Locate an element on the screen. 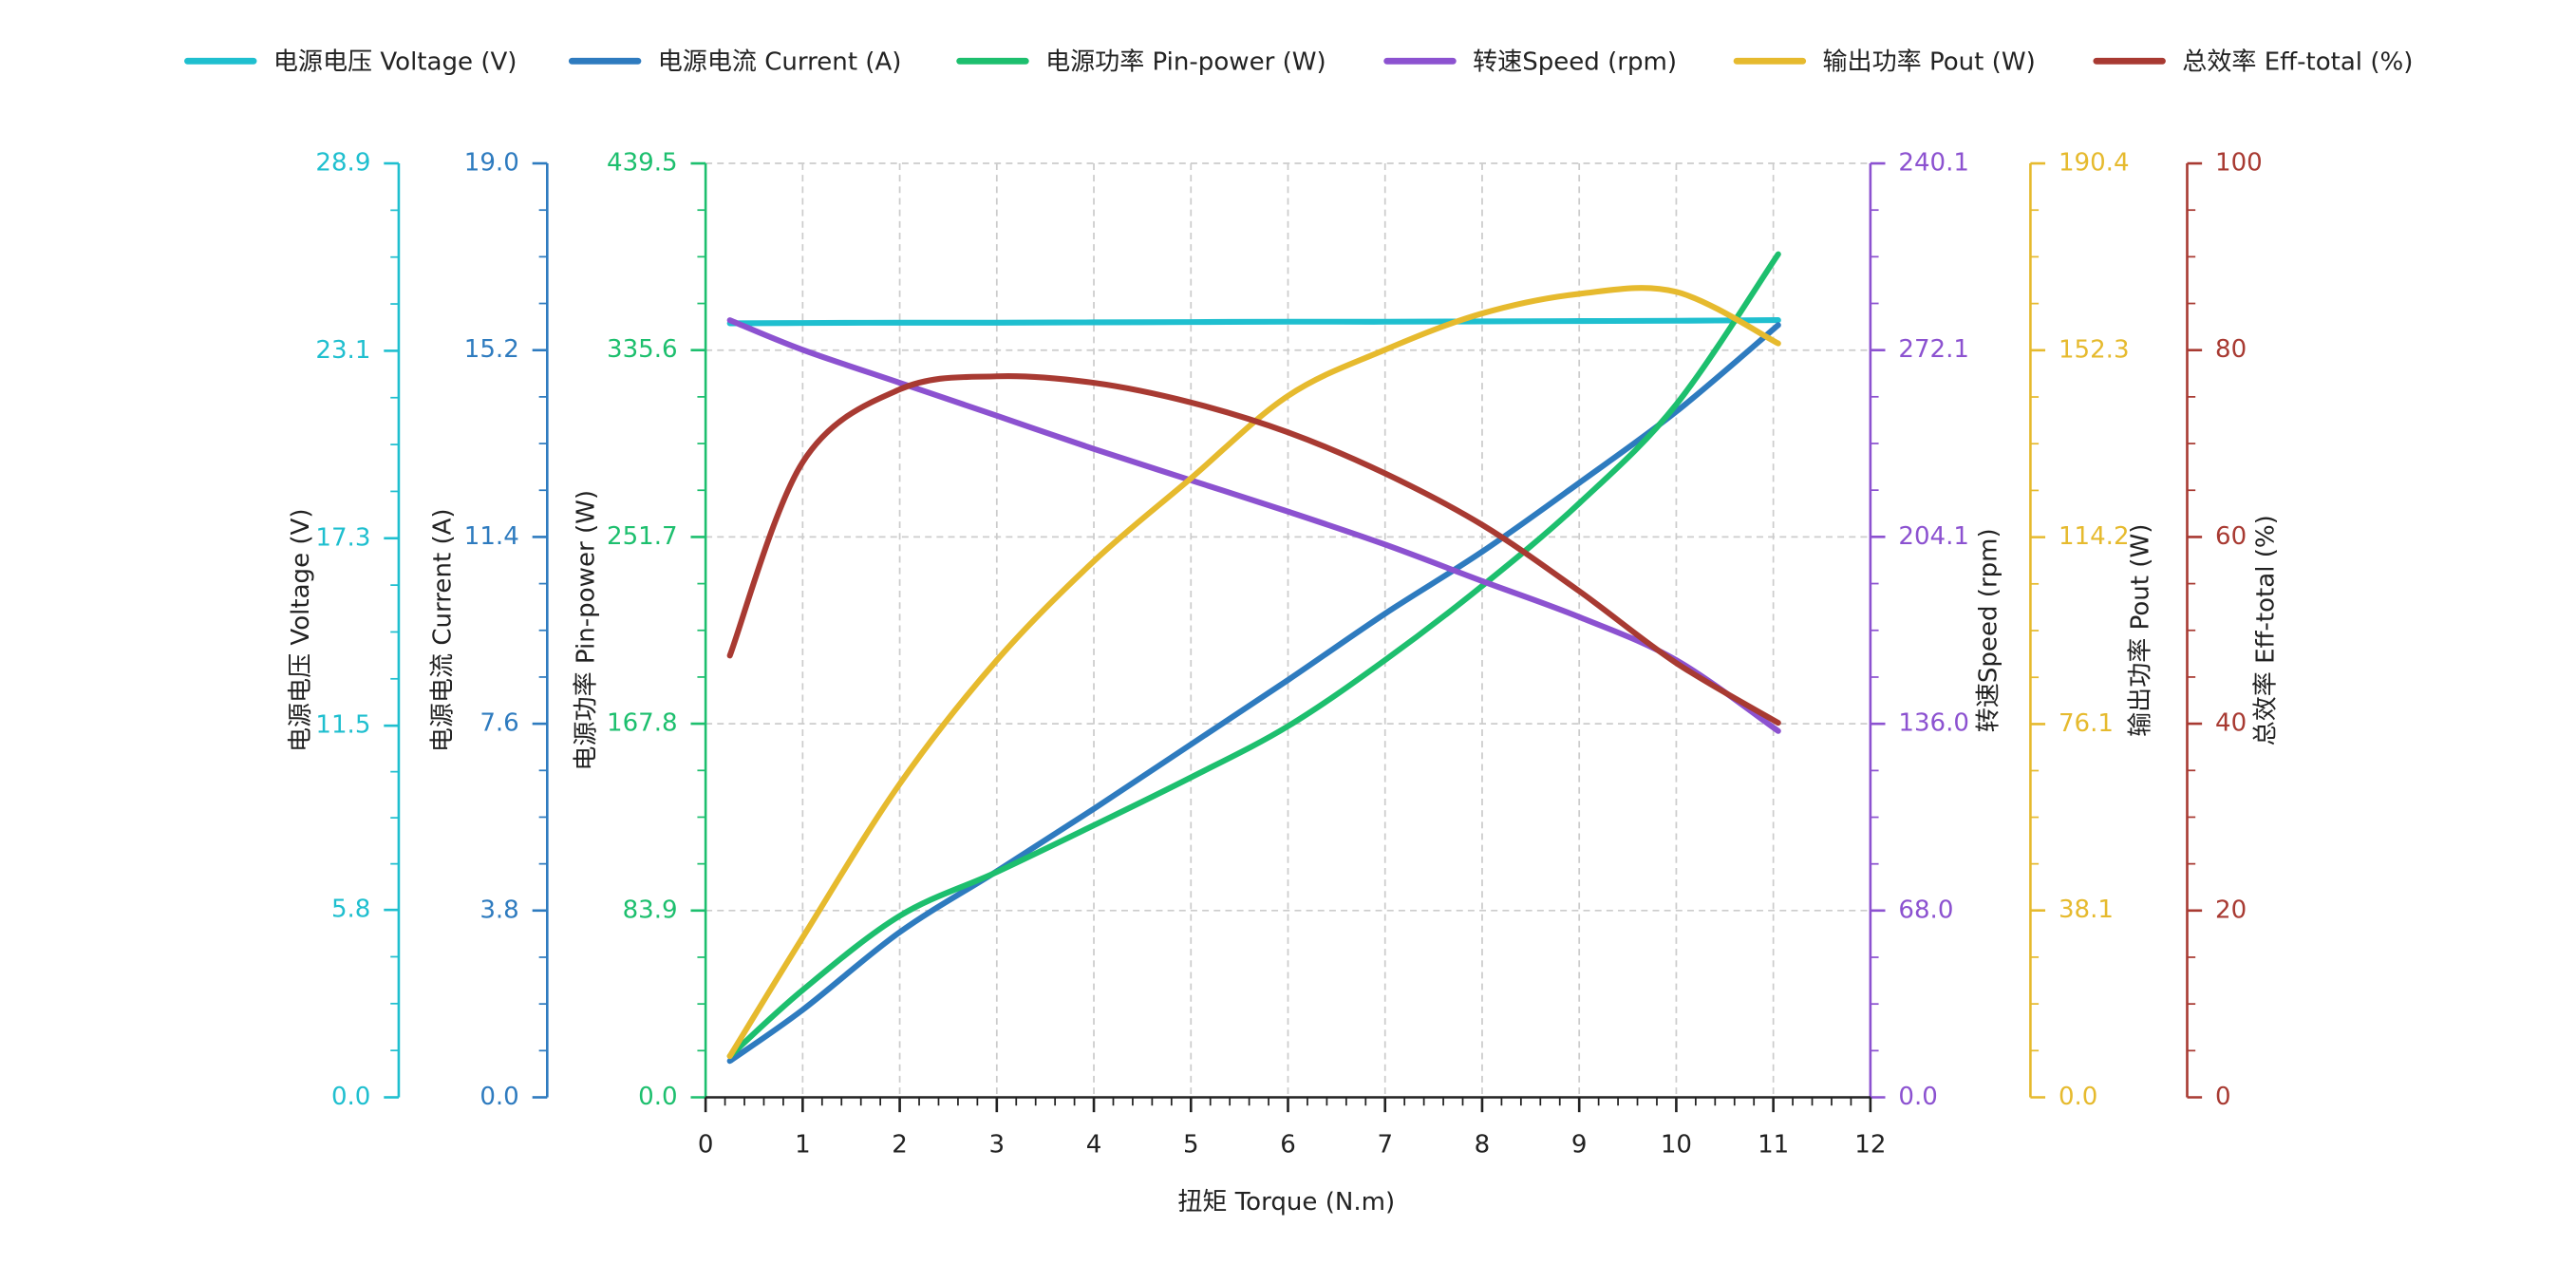  y-tick-label: 11.5 is located at coordinates (342, 725).